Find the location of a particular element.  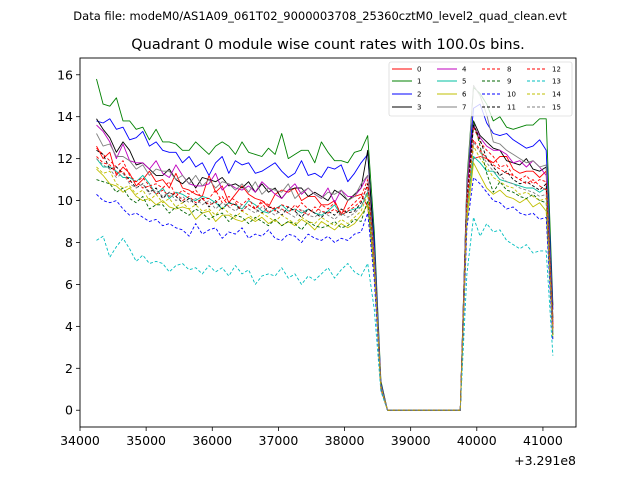

x-tick-label: 36000 is located at coordinates (212, 440).